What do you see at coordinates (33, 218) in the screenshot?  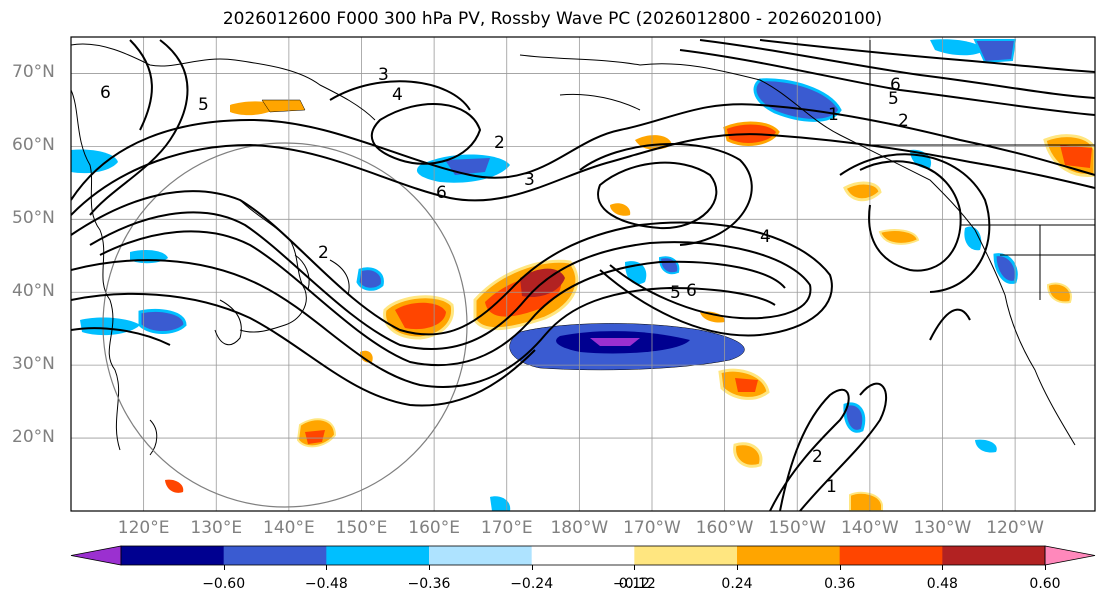 I see `latitude-label: 50°N` at bounding box center [33, 218].